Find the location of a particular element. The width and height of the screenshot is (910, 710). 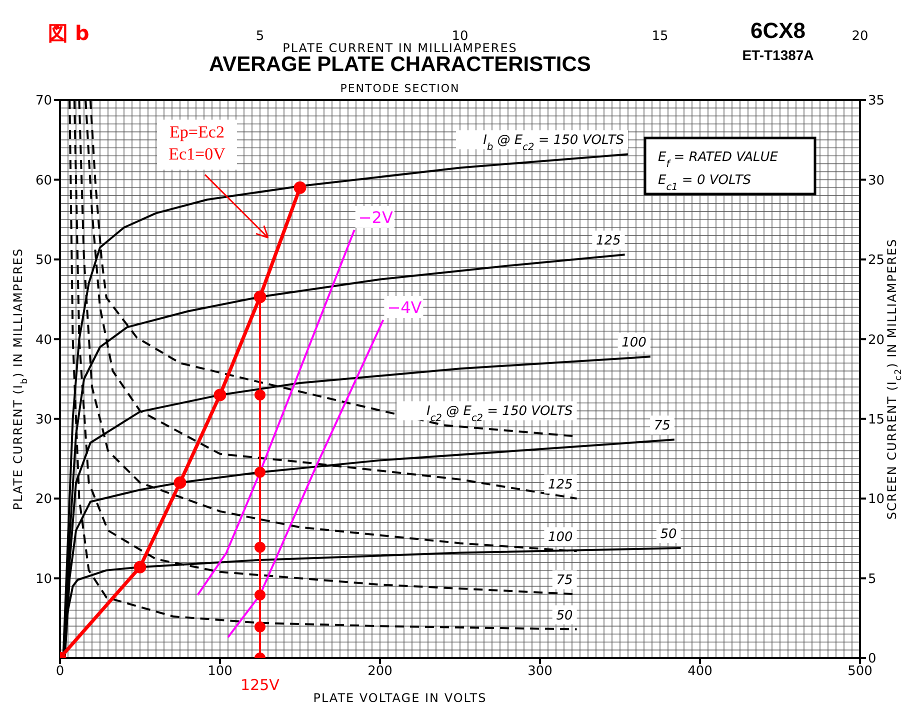

annotation: E$_{c1}$ = 0 VOLTS is located at coordinates (705, 182).